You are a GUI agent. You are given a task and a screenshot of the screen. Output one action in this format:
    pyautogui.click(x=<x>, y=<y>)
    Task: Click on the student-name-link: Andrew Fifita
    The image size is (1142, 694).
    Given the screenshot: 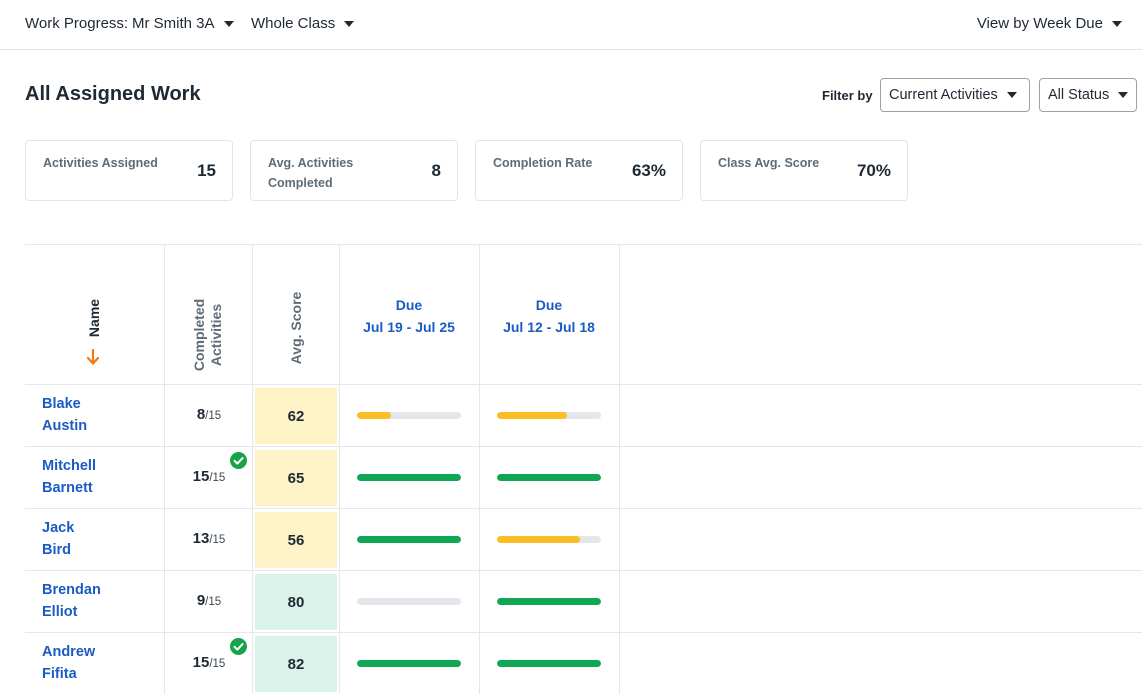 What is the action you would take?
    pyautogui.click(x=68, y=663)
    